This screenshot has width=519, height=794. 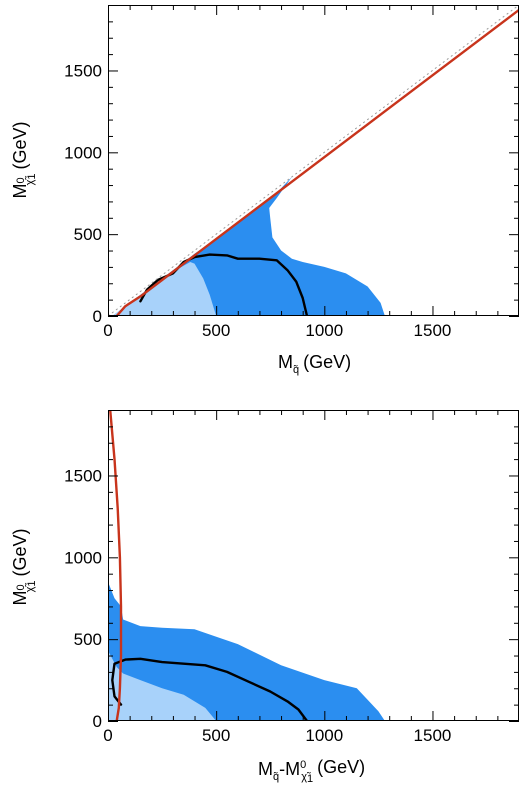 I want to click on series-red-line, so click(x=116, y=565).